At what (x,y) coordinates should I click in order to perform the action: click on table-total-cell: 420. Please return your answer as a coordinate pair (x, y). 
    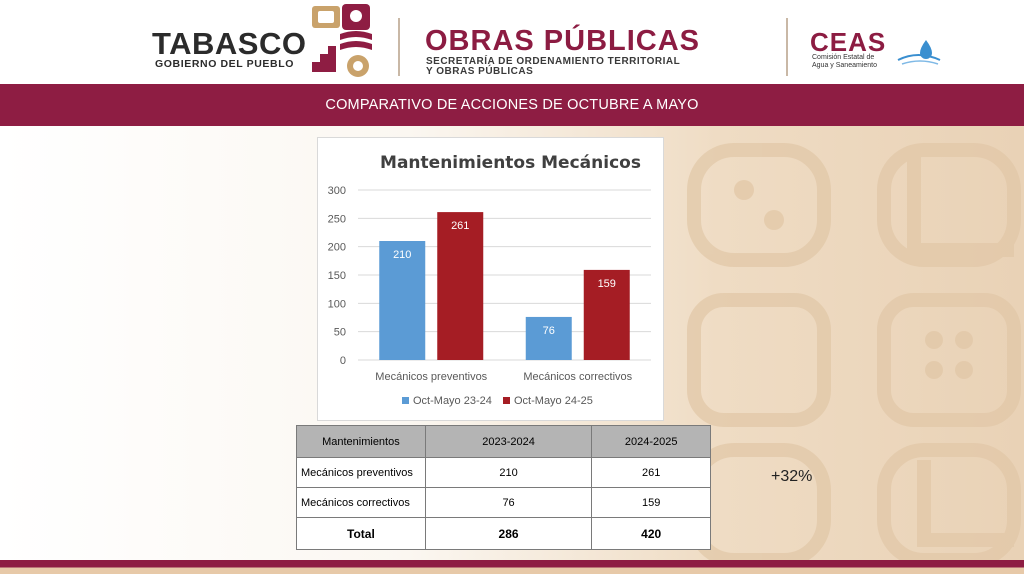
    Looking at the image, I should click on (651, 533).